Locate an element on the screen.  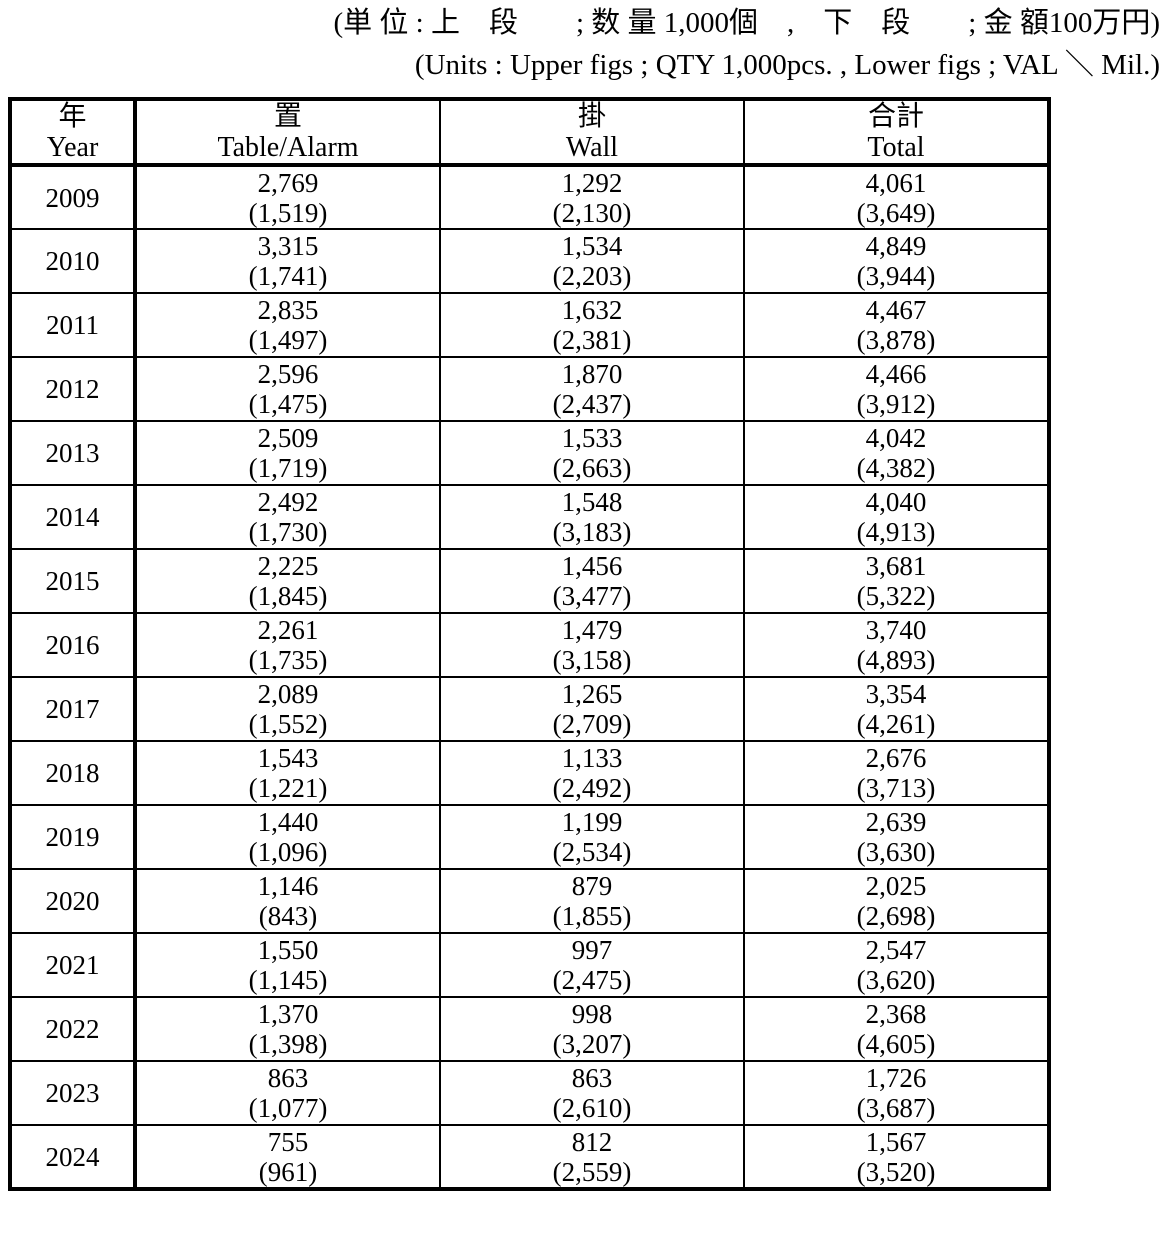
qty-value: 1,440 is located at coordinates (288, 822).